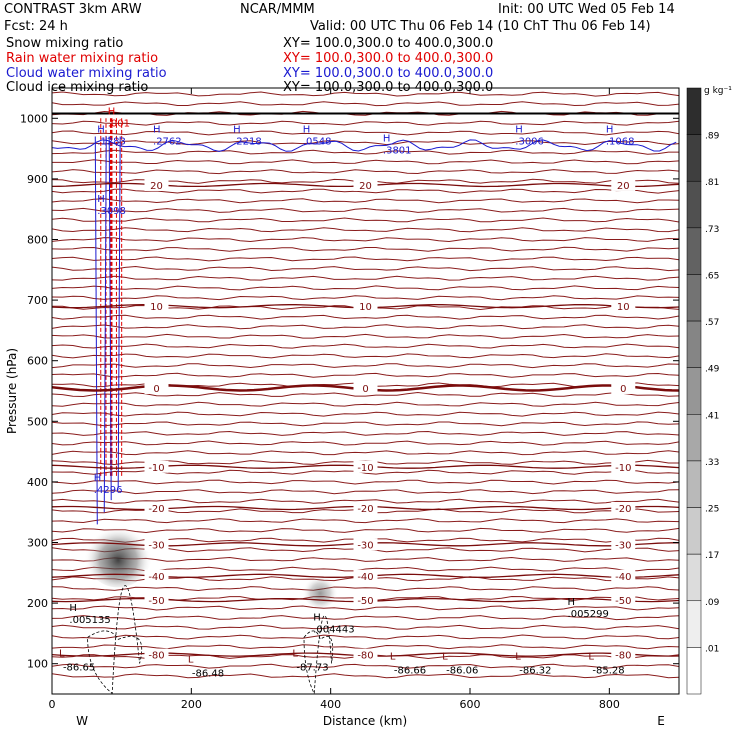 The height and width of the screenshot is (740, 740). Describe the element at coordinates (712, 276) in the screenshot. I see `colorbar-label: .65` at that location.